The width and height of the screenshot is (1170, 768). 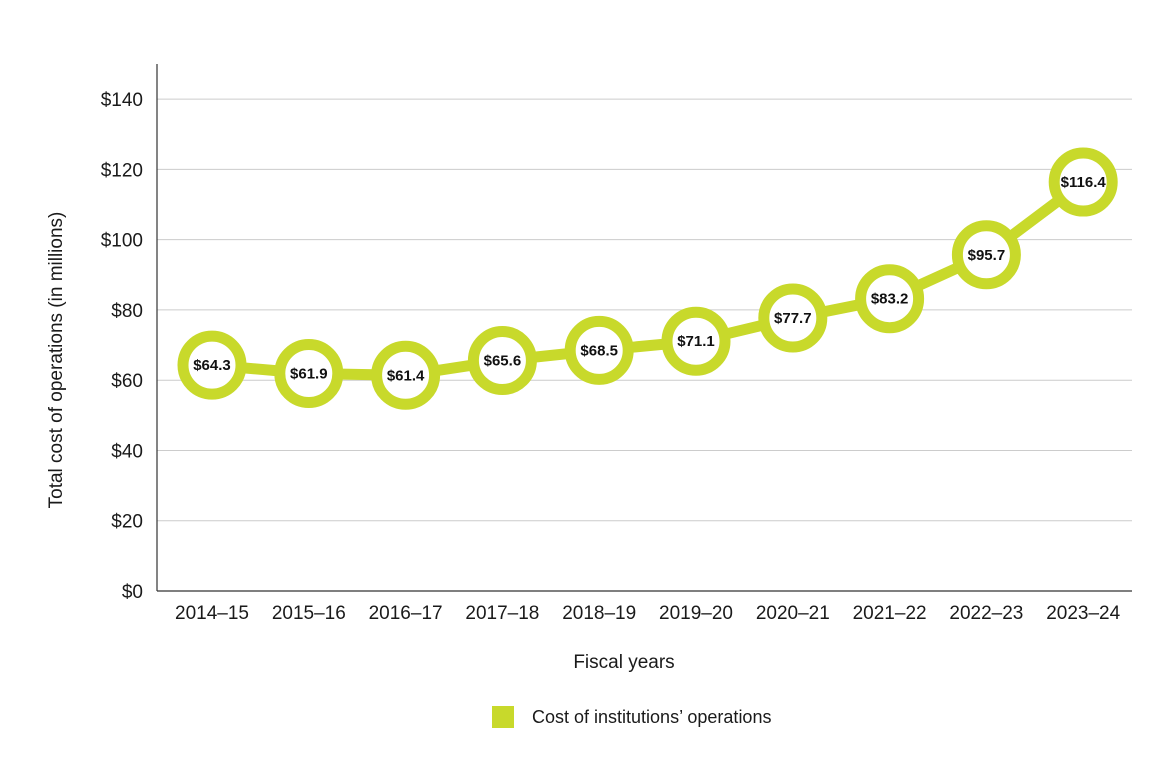 I want to click on x-tick-label: 2021–22, so click(x=890, y=613).